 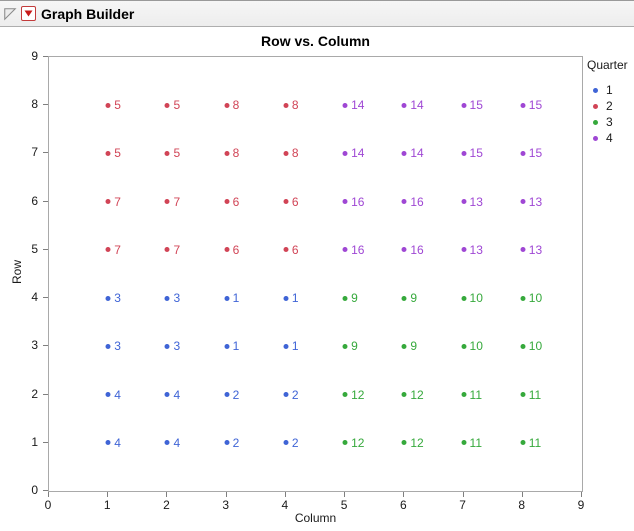 I want to click on y-tick-label: 5, so click(x=34, y=248).